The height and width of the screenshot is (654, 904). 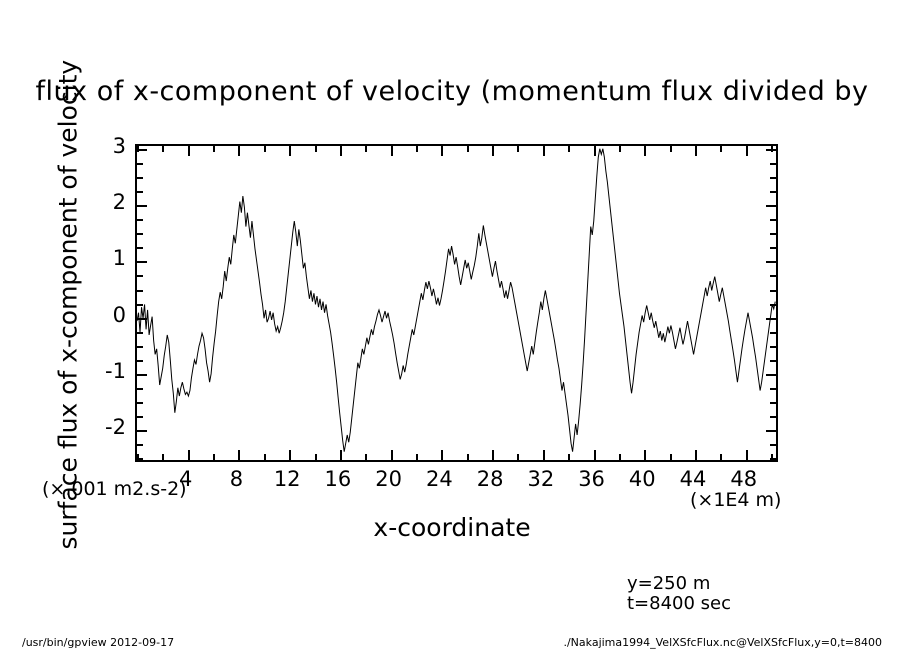 I want to click on y-axis-units: (×.001 m2.s-2), so click(x=114, y=489).